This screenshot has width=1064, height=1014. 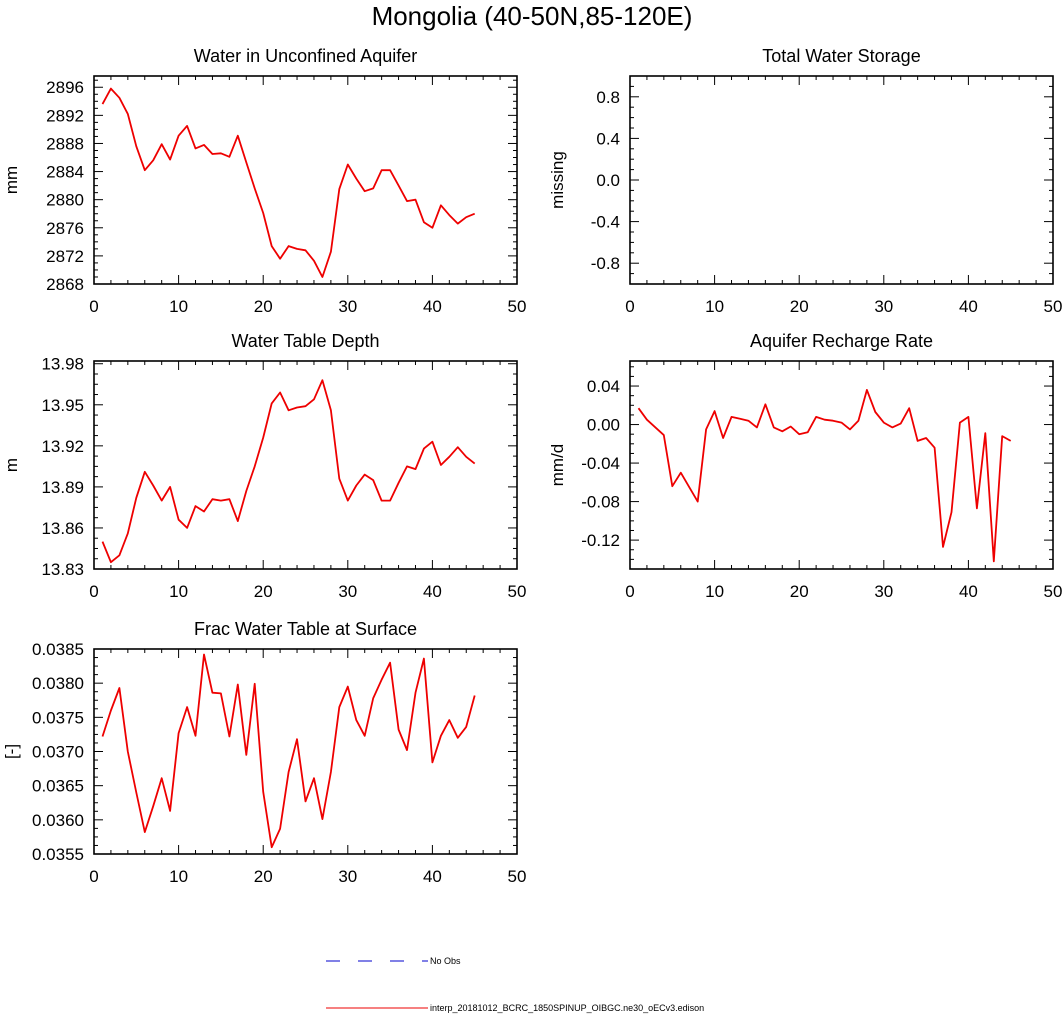 I want to click on y-tick-label: 2880, so click(x=65, y=200).